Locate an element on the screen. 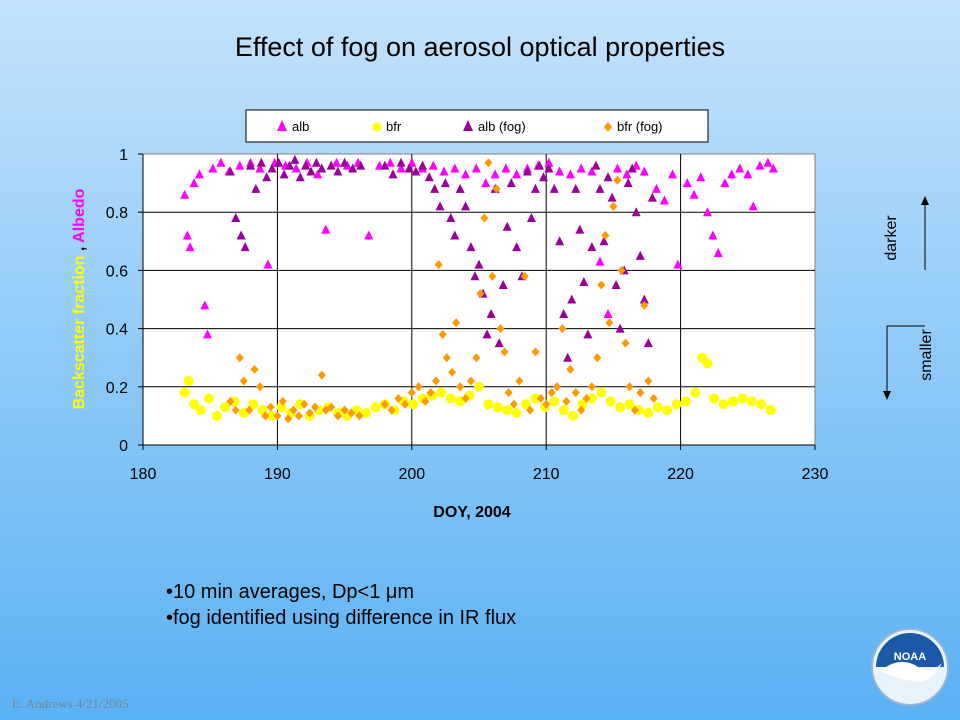 The width and height of the screenshot is (960, 720). y-axis-label-alb: Albedo is located at coordinates (79, 215).